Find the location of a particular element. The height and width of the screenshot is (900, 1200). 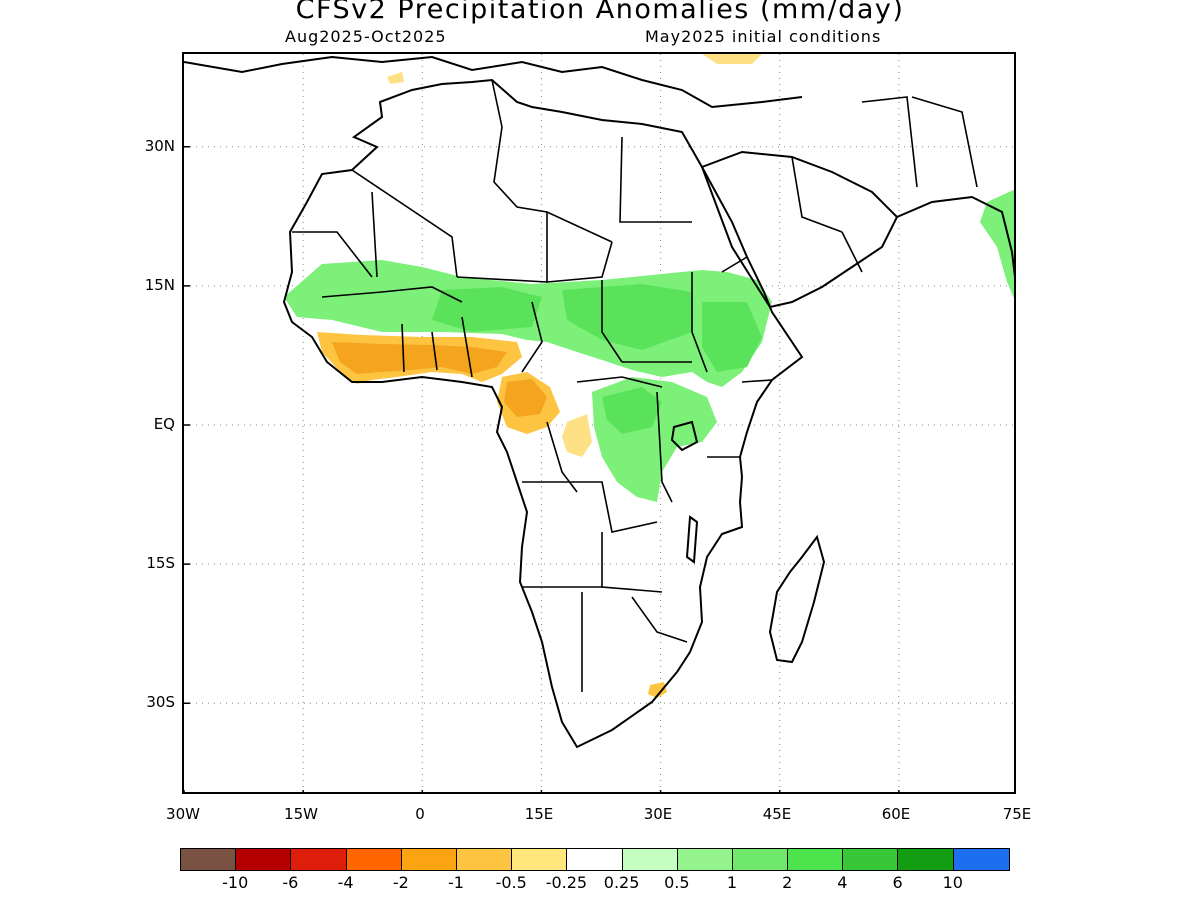

colorbar-label: 4 is located at coordinates (842, 882).